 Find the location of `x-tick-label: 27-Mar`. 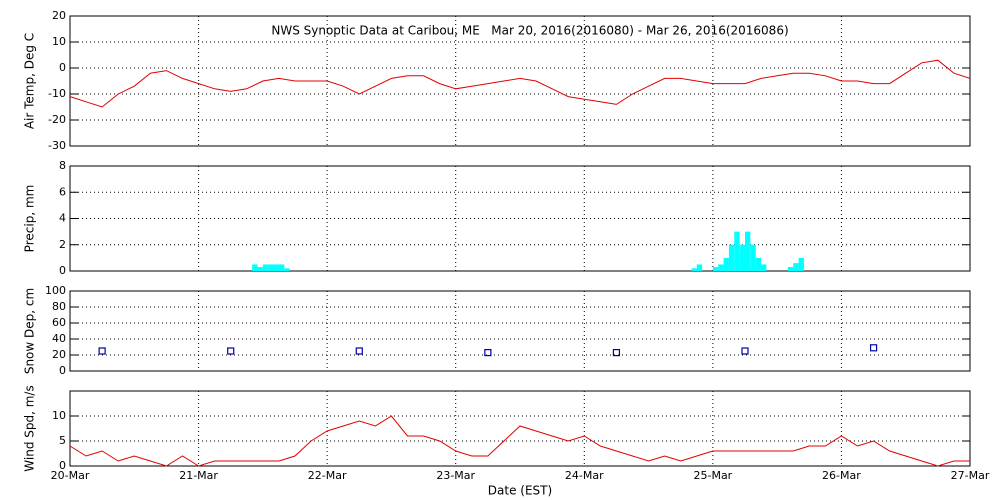

x-tick-label: 27-Mar is located at coordinates (970, 475).